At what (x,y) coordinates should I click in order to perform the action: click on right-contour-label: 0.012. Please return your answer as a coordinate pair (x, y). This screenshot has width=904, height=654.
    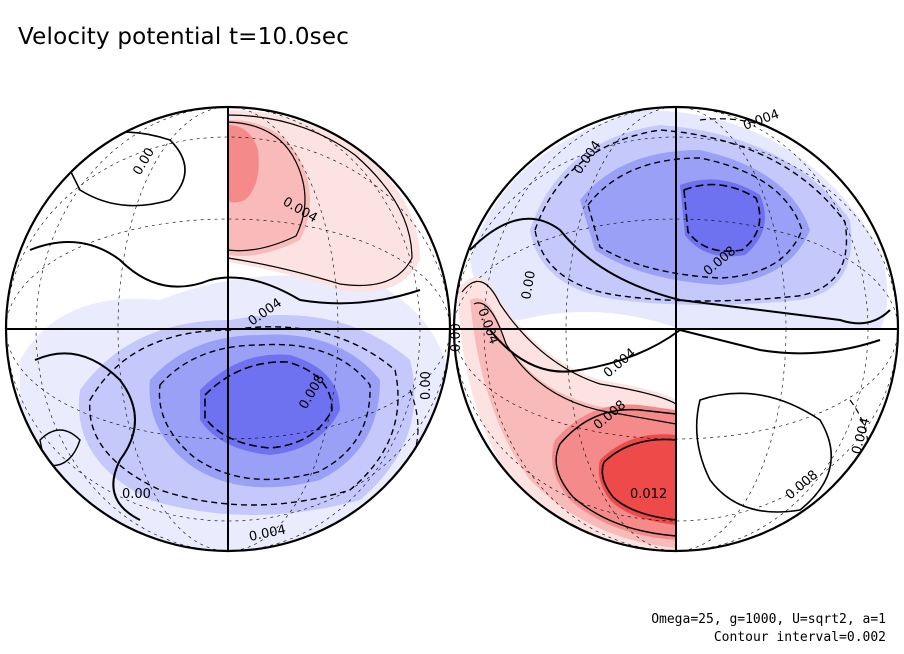
    Looking at the image, I should click on (648, 494).